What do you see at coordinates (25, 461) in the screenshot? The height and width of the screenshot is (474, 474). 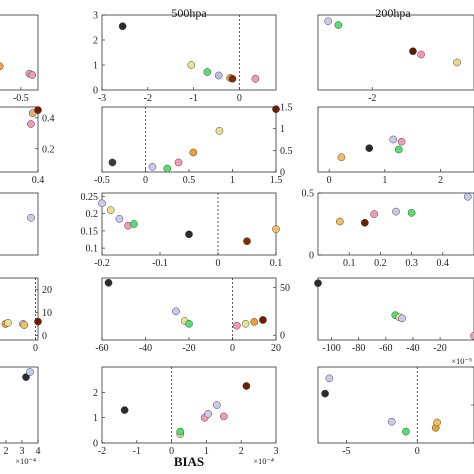 I see `x-axis-multiplier: ×10⁻⁴` at bounding box center [25, 461].